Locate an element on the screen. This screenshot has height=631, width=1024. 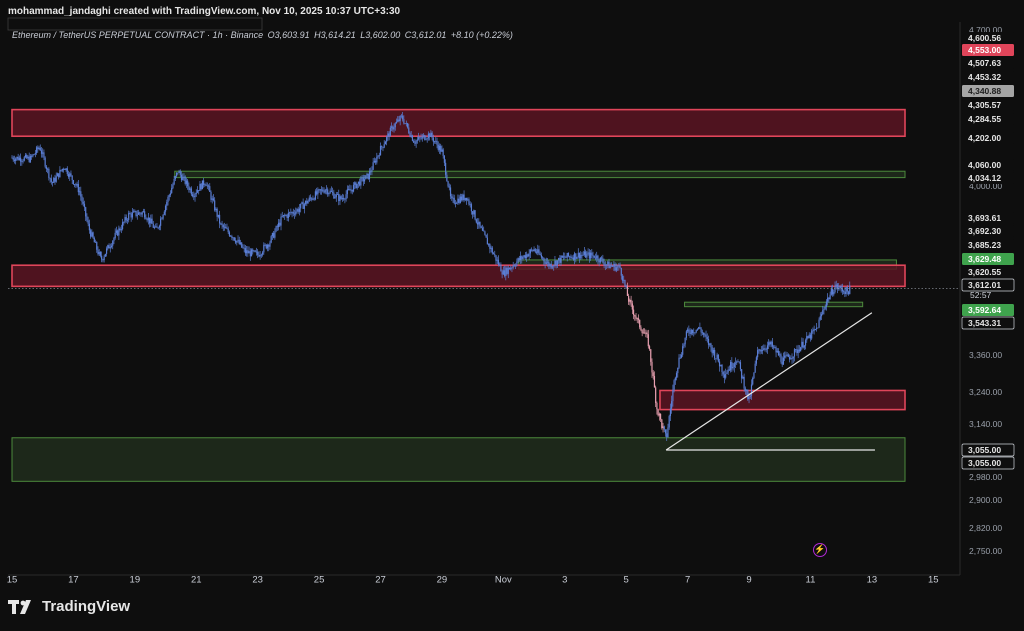
trendline is located at coordinates (769, 381).